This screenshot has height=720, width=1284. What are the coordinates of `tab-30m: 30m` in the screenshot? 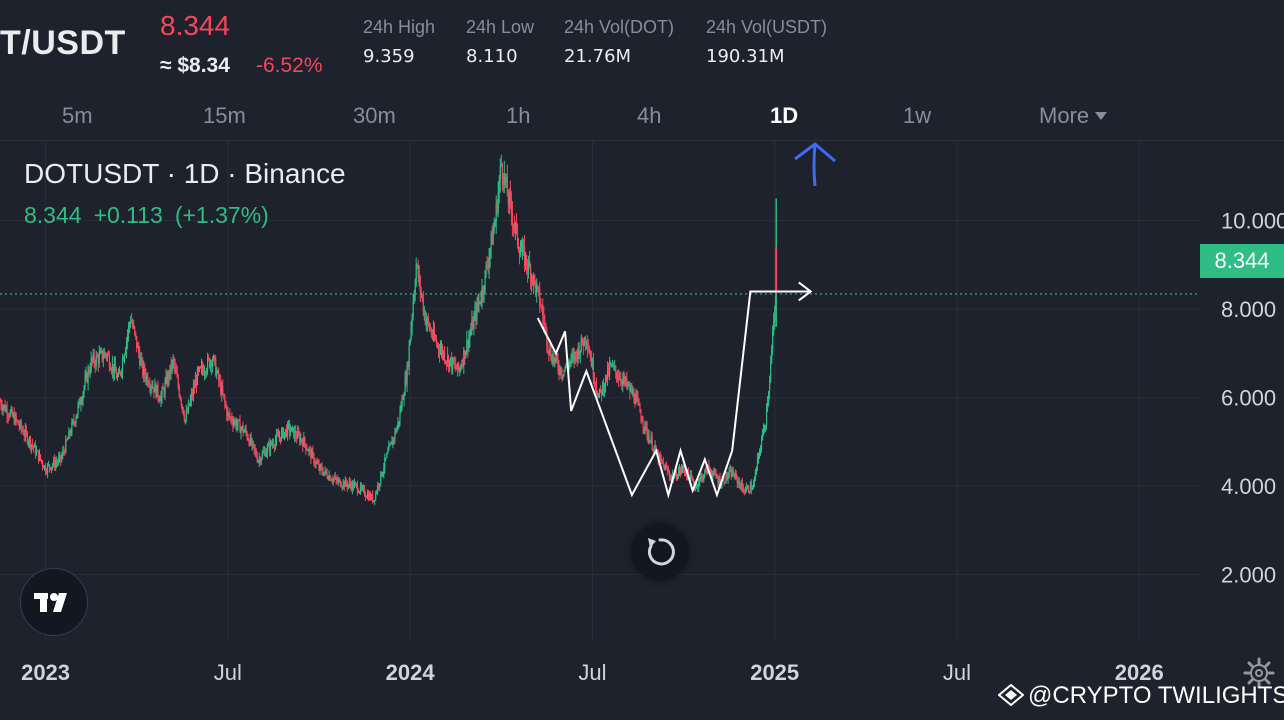 It's located at (374, 115).